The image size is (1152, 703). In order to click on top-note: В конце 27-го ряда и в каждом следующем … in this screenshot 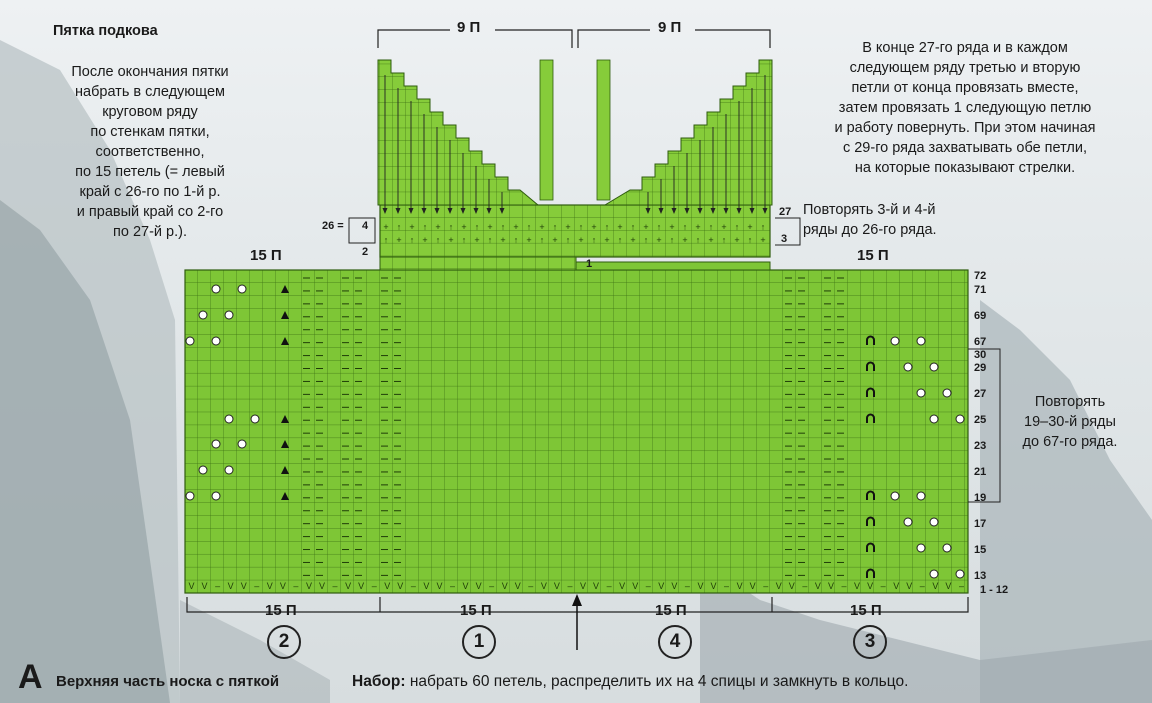, I will do `click(965, 108)`.